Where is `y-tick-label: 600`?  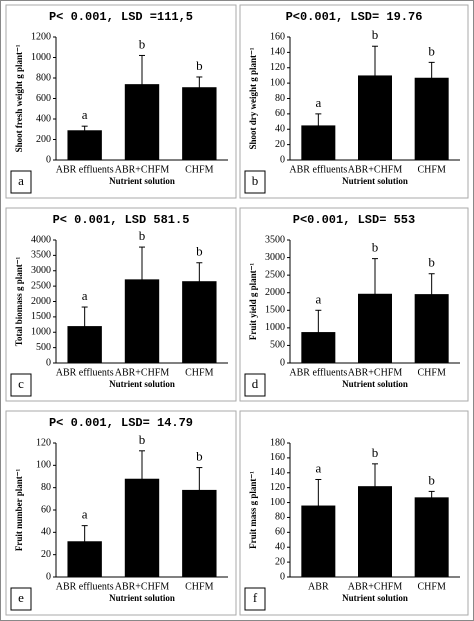
y-tick-label: 600 is located at coordinates (43, 98).